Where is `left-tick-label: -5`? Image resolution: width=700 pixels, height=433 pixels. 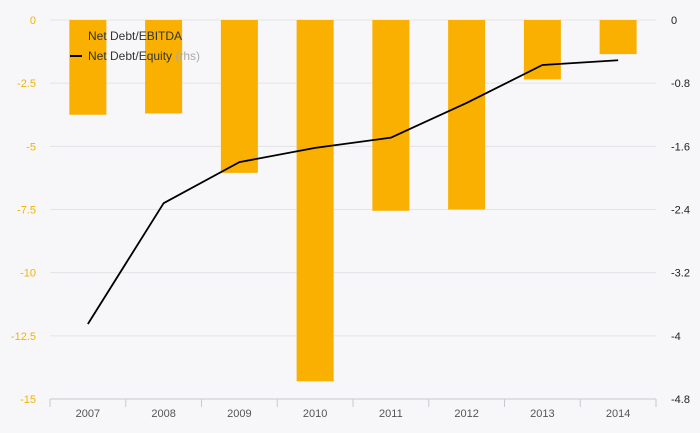 left-tick-label: -5 is located at coordinates (31, 147).